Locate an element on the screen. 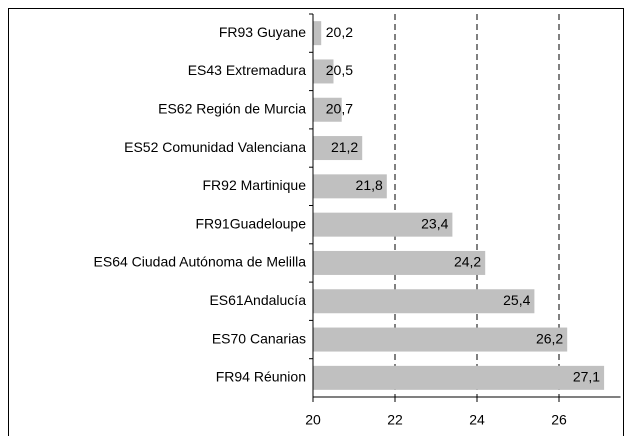 This screenshot has height=436, width=635. x-tick-label: 20 is located at coordinates (313, 420).